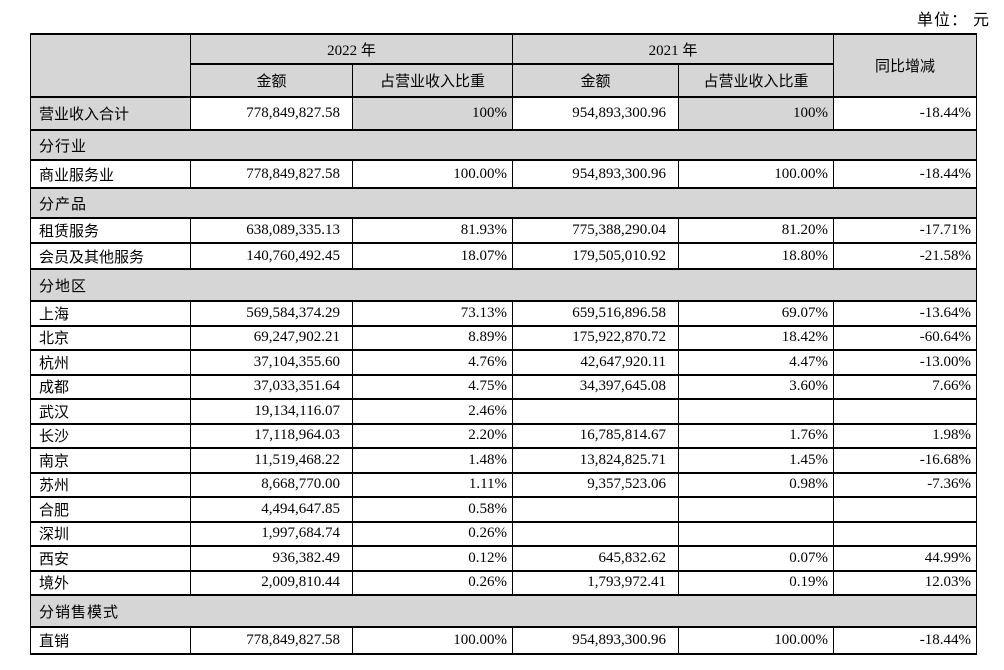  I want to click on yoy-header: 同比增减, so click(905, 65).